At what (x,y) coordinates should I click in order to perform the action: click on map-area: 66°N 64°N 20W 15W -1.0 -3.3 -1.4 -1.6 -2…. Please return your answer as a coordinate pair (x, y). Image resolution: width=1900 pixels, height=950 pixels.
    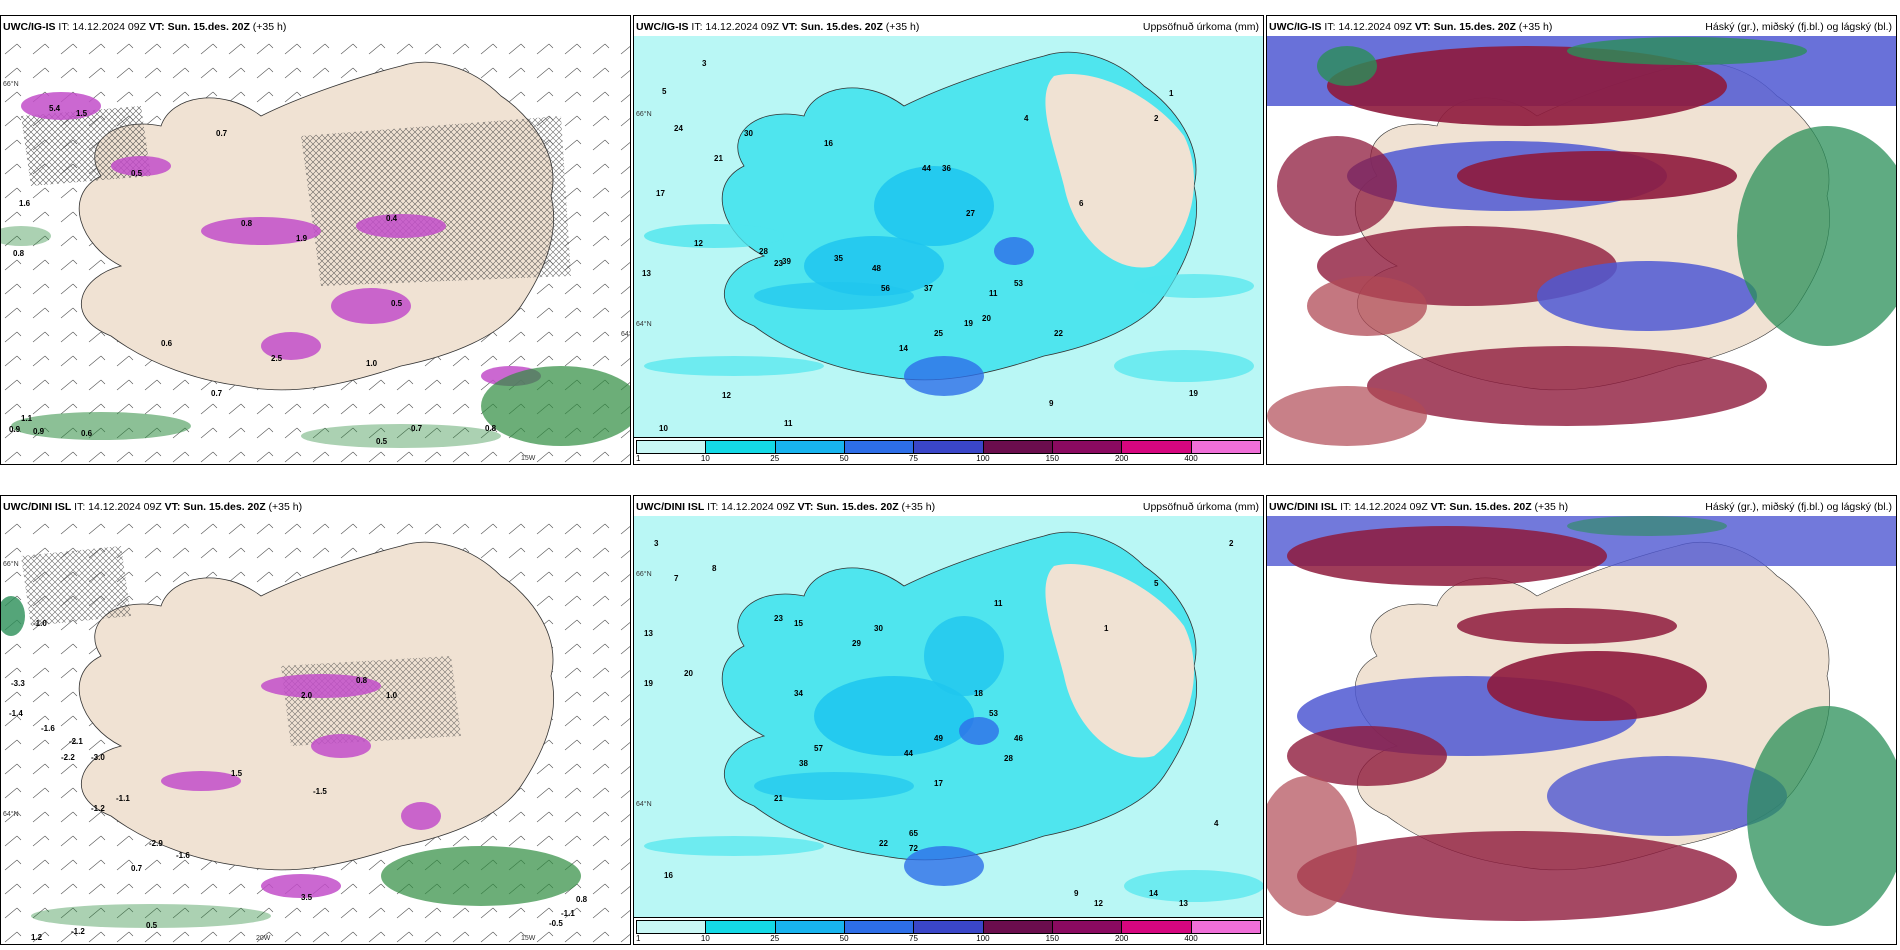
    Looking at the image, I should click on (315, 730).